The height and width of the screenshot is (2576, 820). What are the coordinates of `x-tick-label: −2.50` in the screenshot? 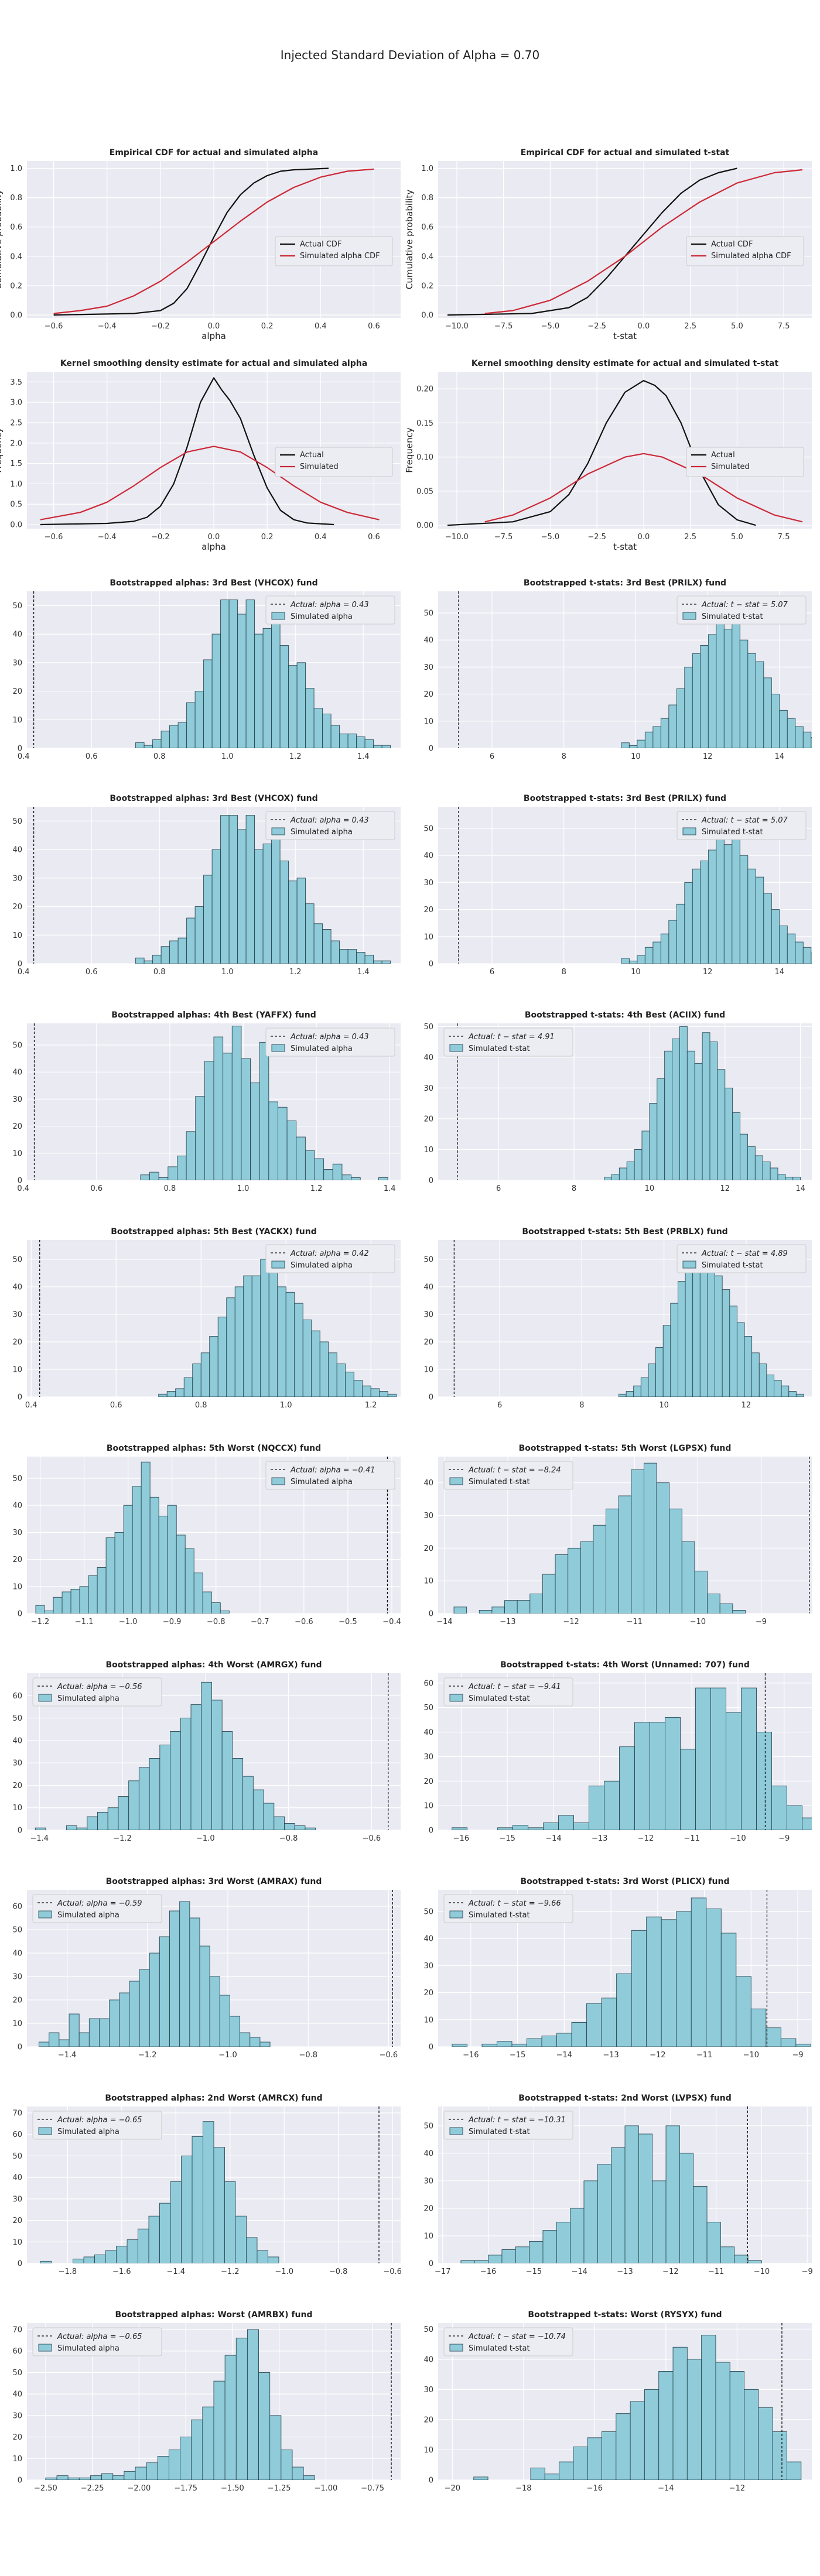 It's located at (46, 2488).